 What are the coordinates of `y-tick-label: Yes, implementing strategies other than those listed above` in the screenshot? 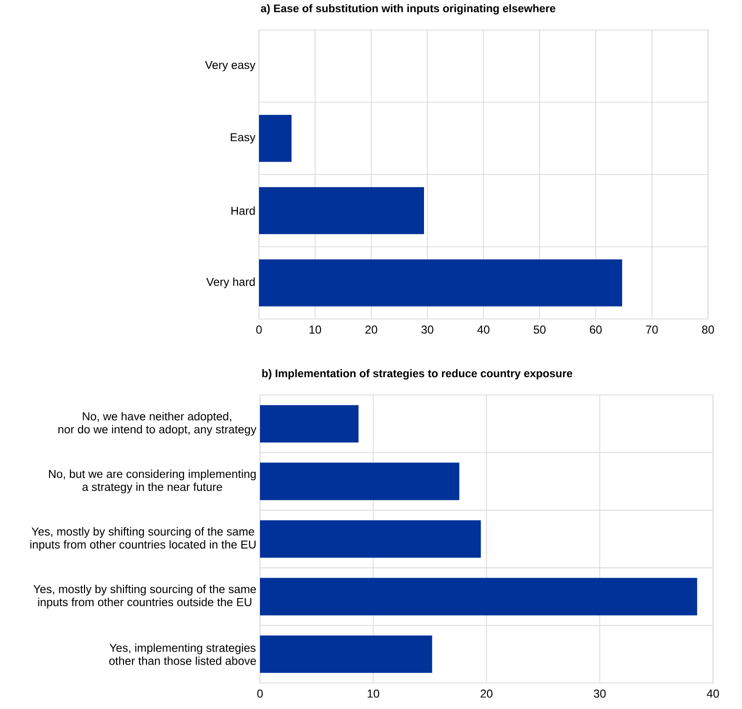 It's located at (182, 654).